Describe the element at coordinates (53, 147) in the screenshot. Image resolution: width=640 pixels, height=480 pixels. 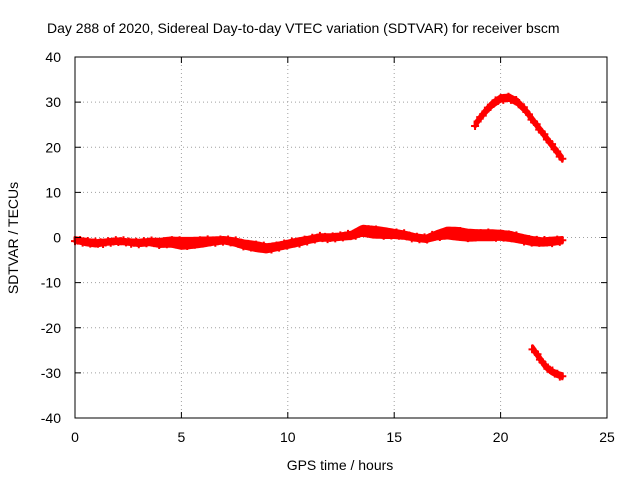
I see `y-tick-label: 20` at that location.